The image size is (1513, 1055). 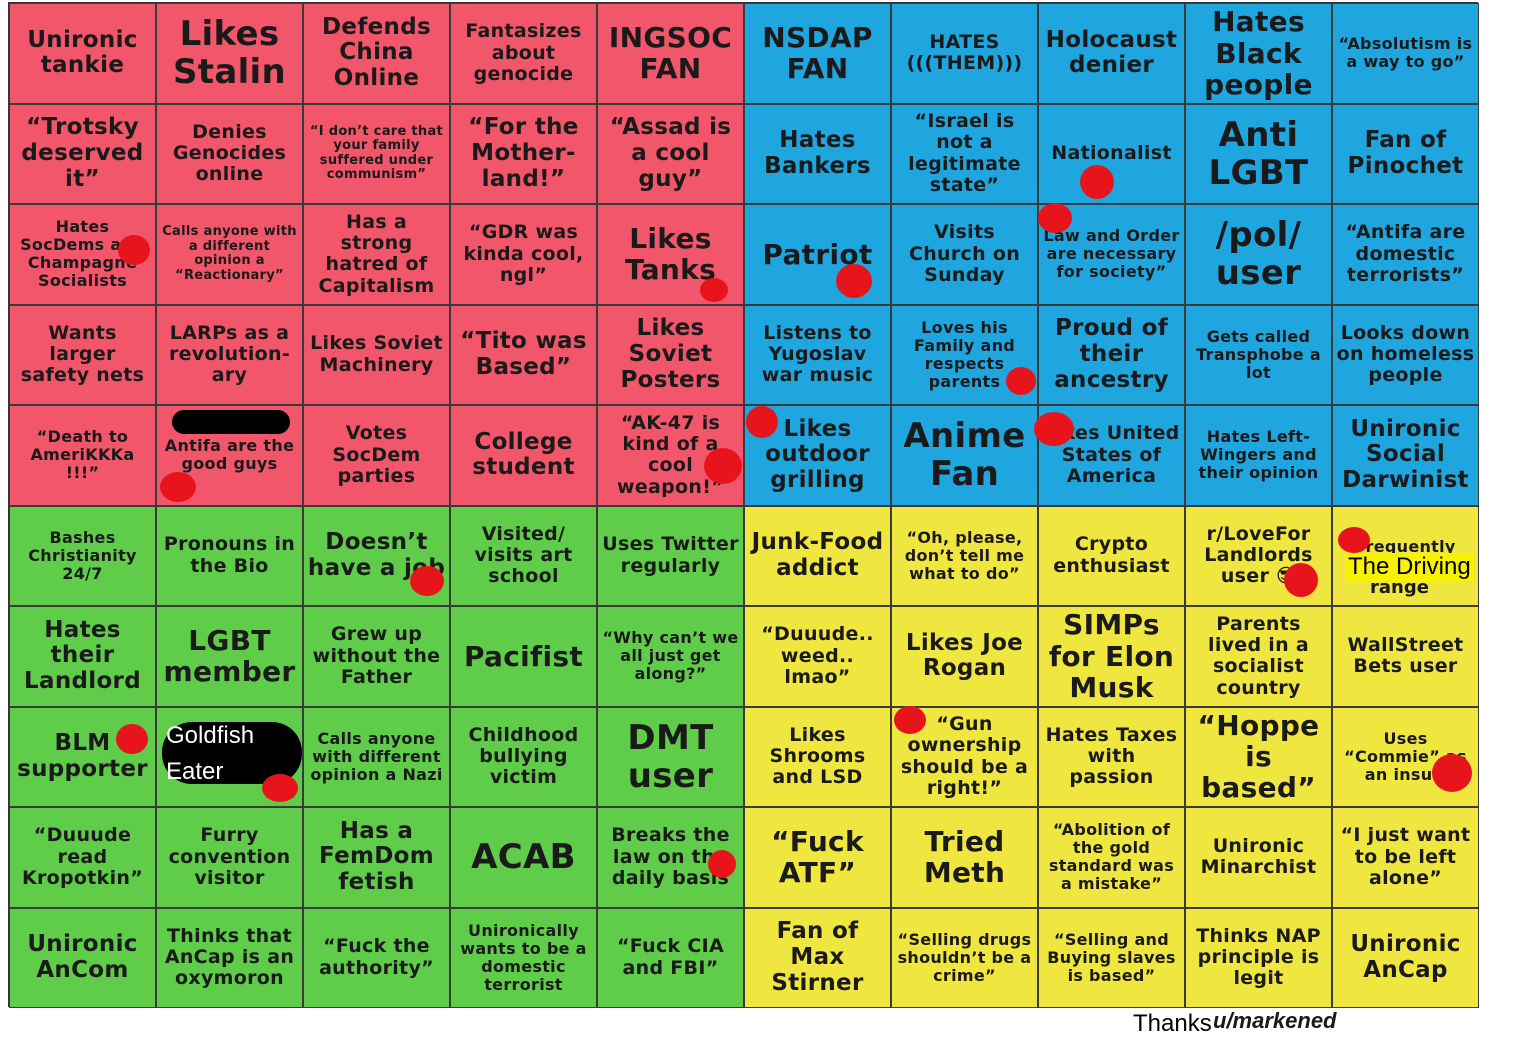 I want to click on bingo-cell-label: Looks down on homeless people, so click(x=1405, y=354).